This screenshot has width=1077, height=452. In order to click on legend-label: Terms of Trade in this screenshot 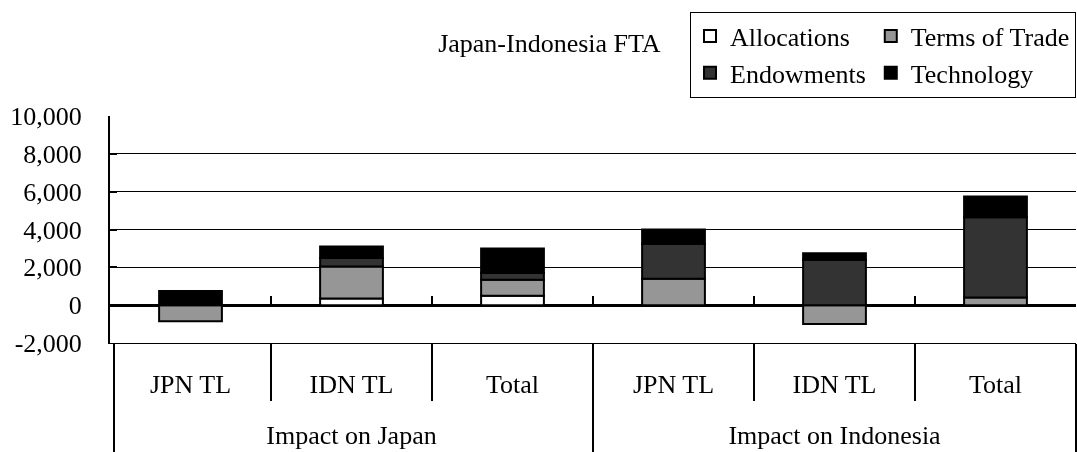, I will do `click(990, 38)`.